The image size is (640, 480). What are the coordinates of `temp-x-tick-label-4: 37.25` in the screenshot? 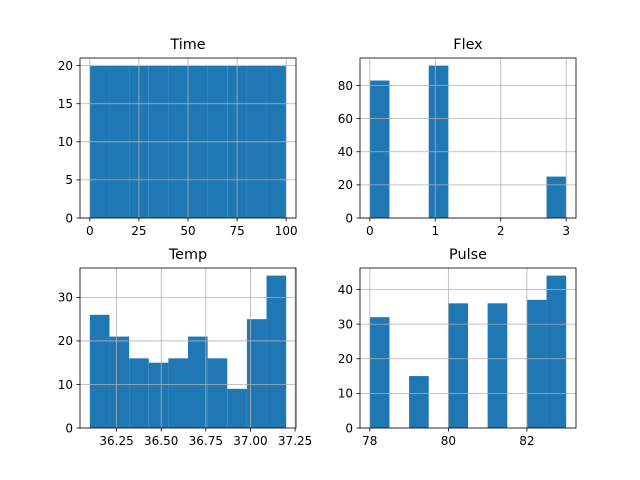 It's located at (295, 441).